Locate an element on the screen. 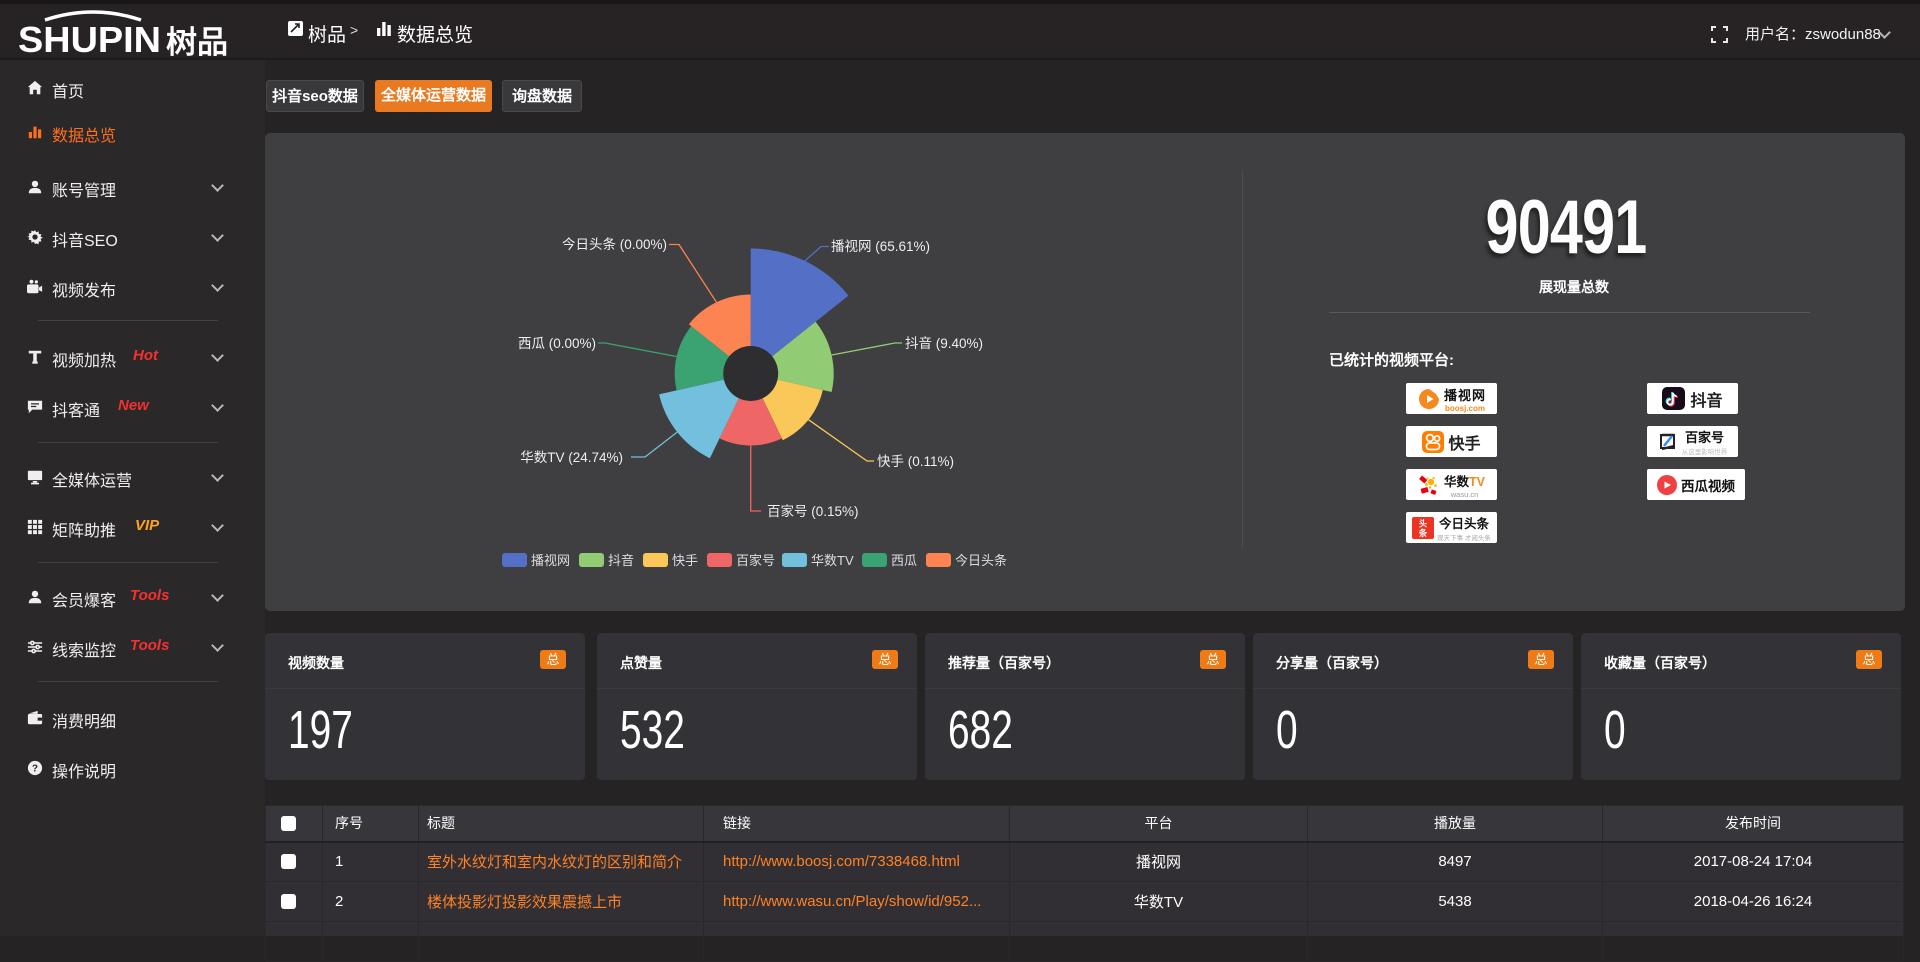 The image size is (1920, 962). svg-text: SHUPIN is located at coordinates (89, 38).